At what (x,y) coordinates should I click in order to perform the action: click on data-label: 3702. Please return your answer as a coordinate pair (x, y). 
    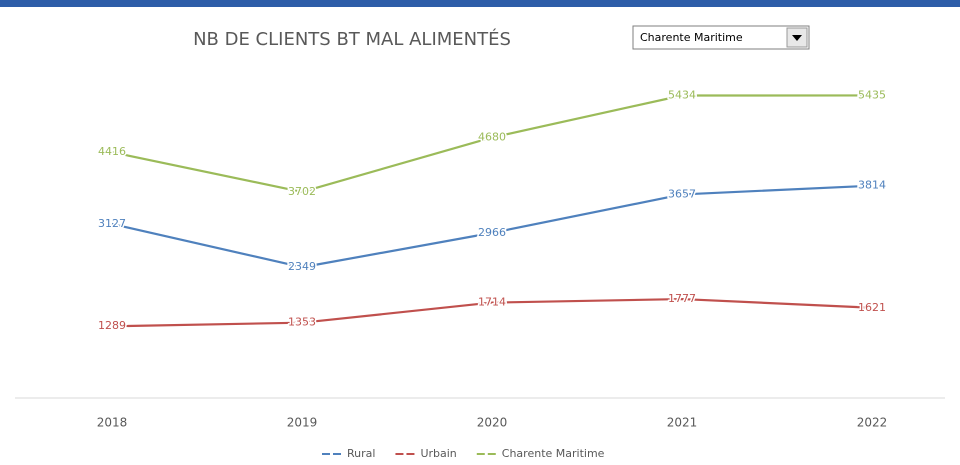
    Looking at the image, I should click on (302, 191).